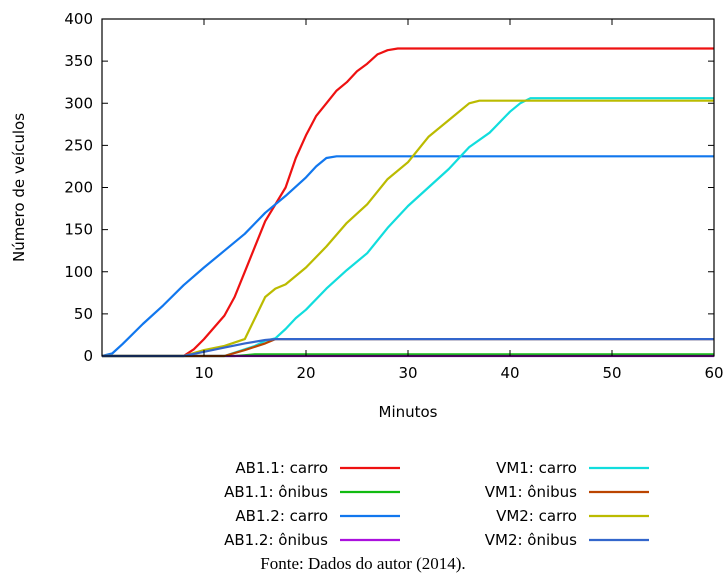  What do you see at coordinates (281, 516) in the screenshot?
I see `legend-label: AB1.2: carro` at bounding box center [281, 516].